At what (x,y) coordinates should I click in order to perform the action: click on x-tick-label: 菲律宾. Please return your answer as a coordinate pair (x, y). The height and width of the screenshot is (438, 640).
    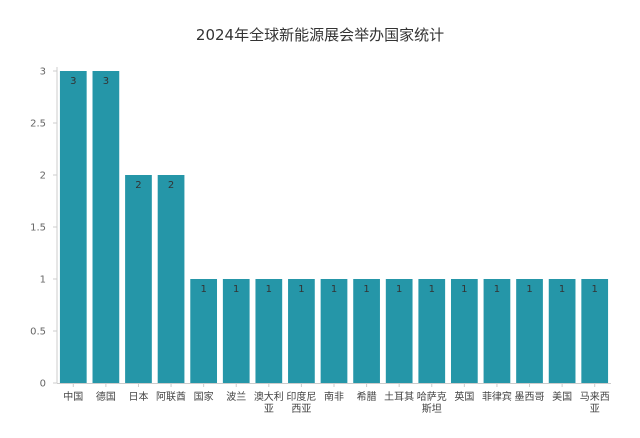
    Looking at the image, I should click on (497, 396).